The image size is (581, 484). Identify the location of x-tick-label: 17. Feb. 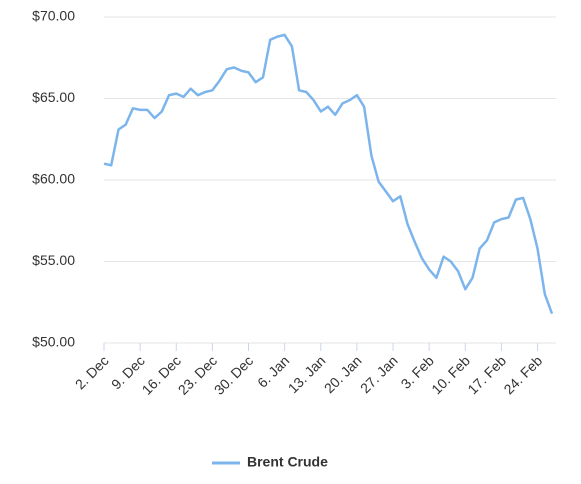
(486, 374).